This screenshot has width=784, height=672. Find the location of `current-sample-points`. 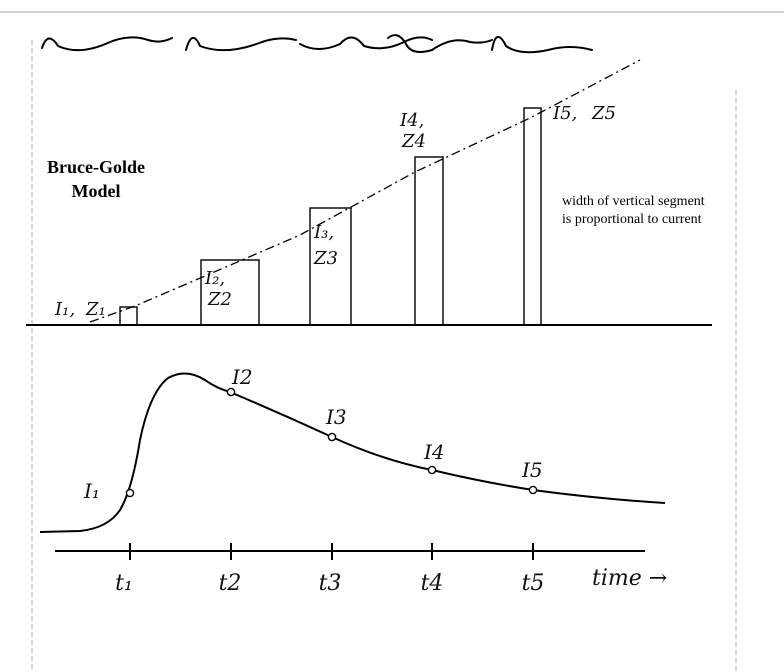

current-sample-points is located at coordinates (331, 442).